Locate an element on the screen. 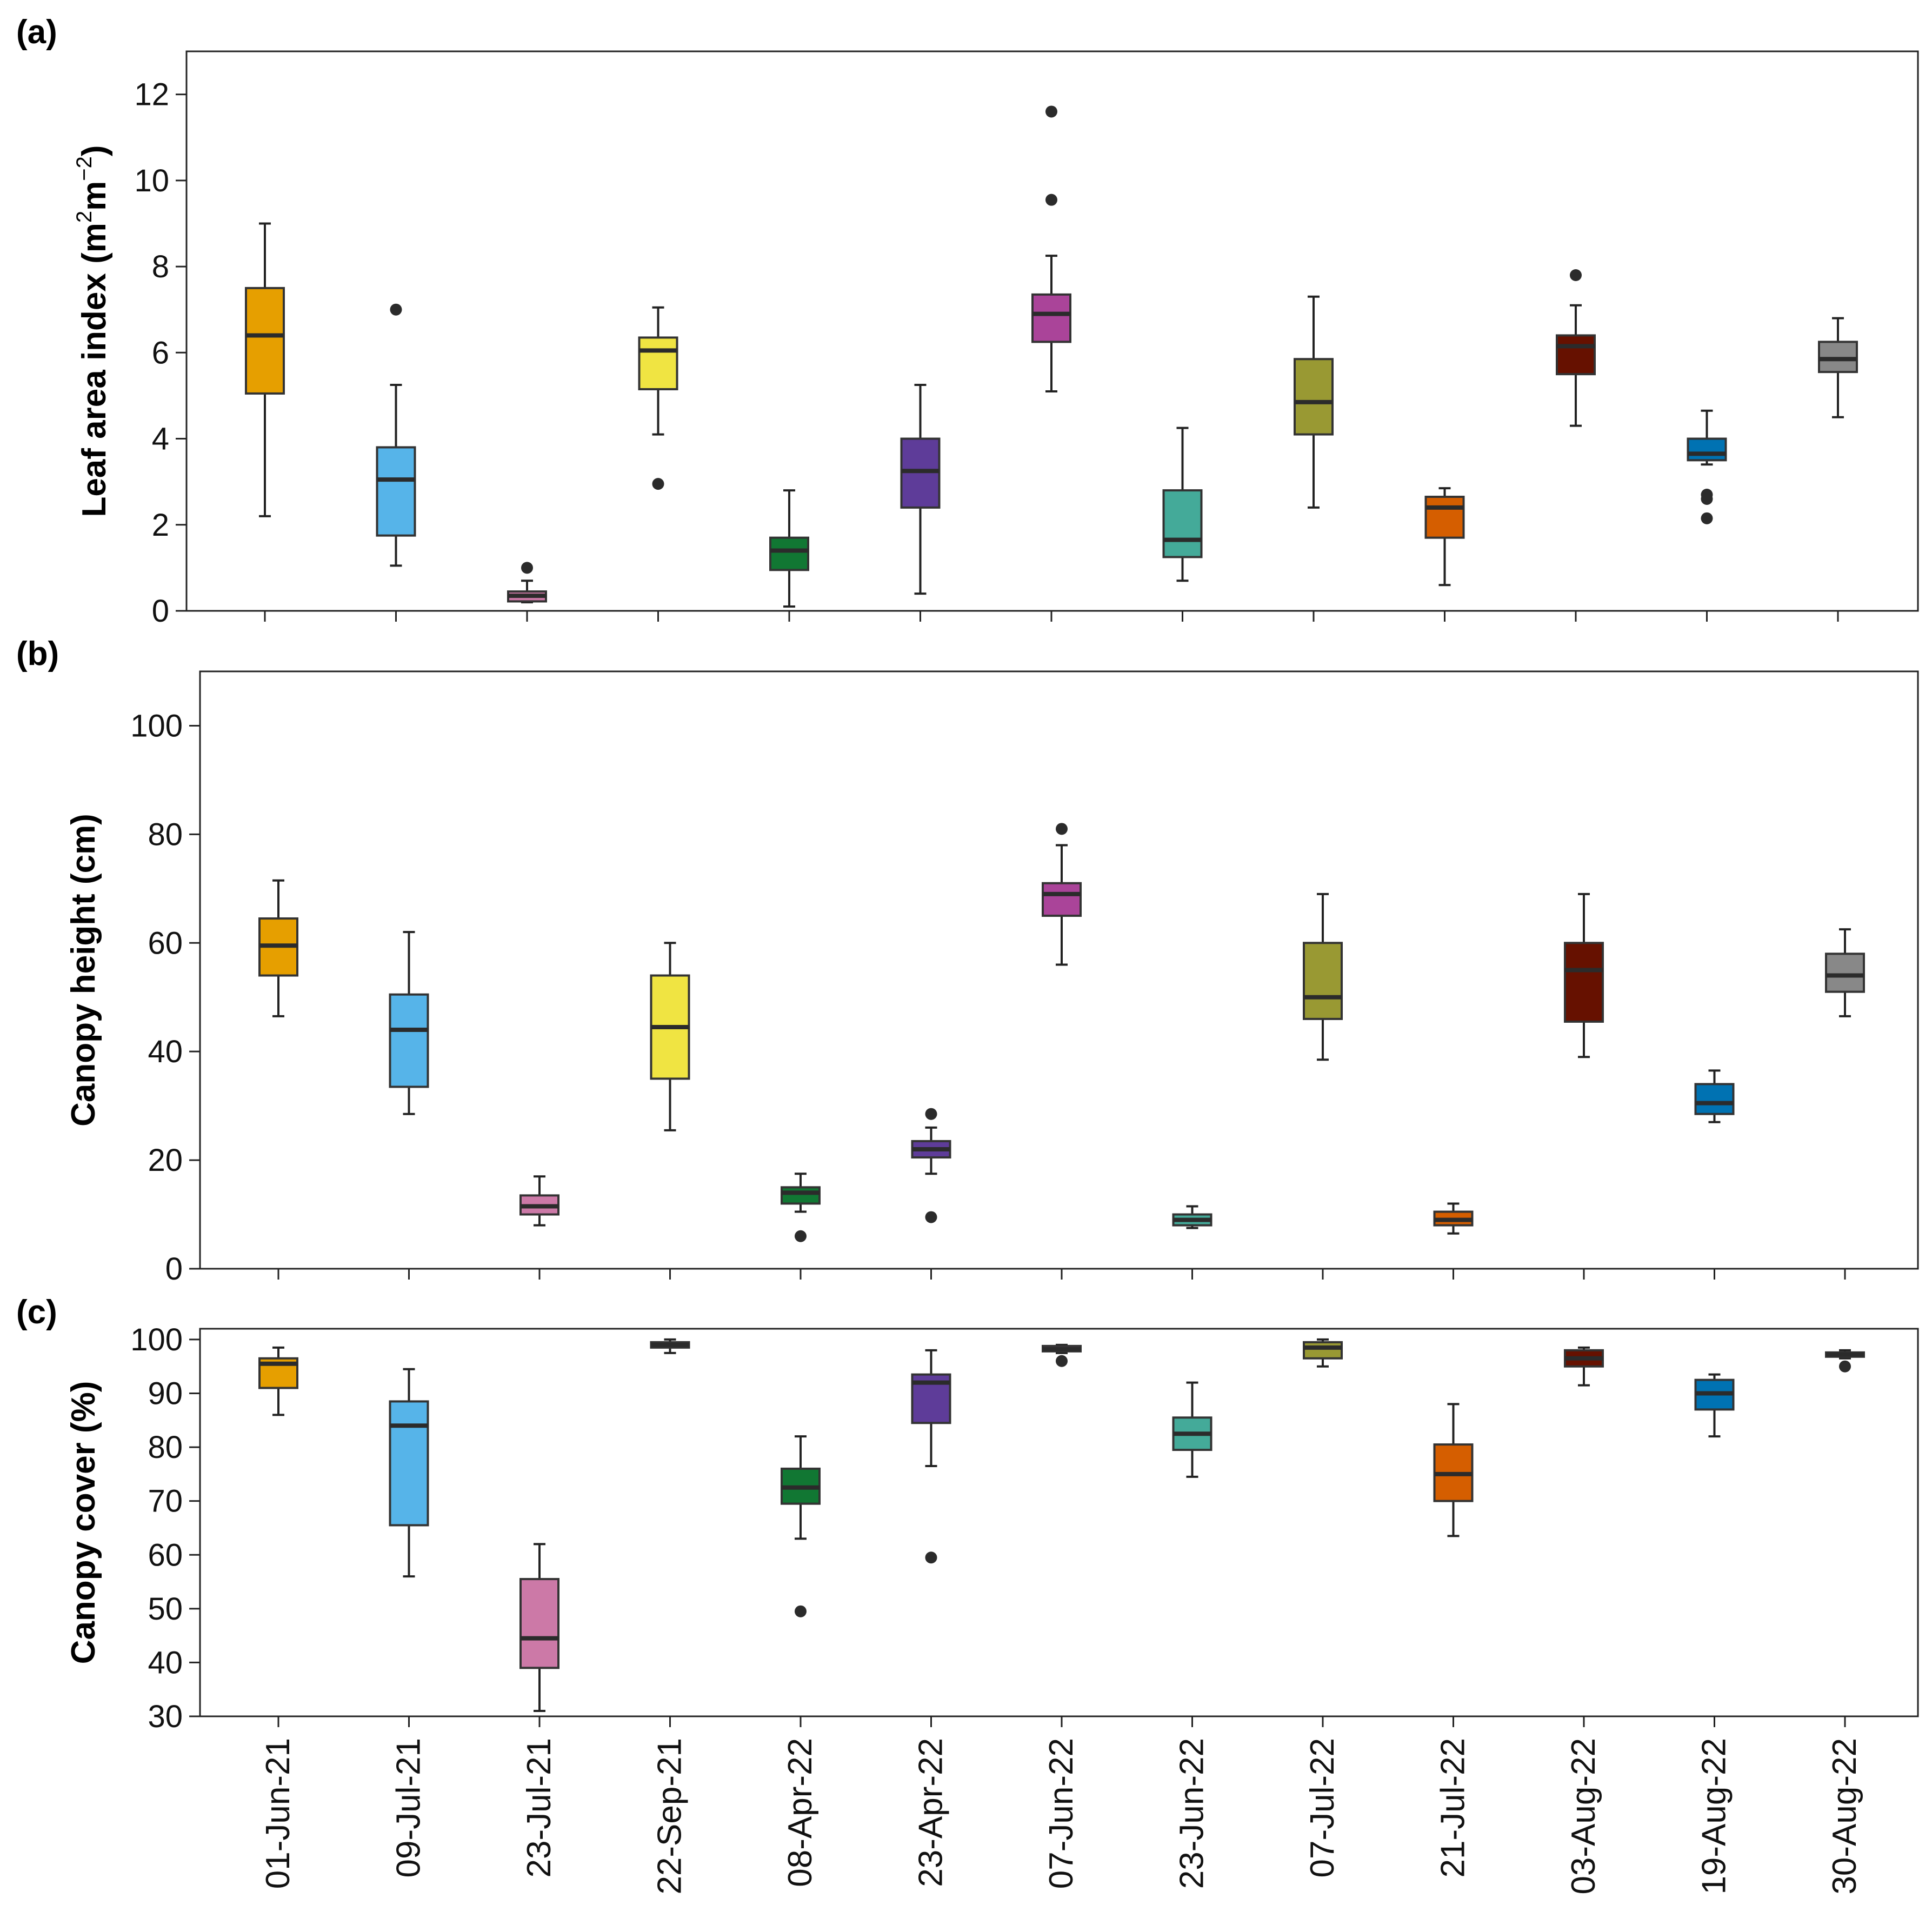 Image resolution: width=1932 pixels, height=1925 pixels. x-tick-label: 23-Jun-22 is located at coordinates (1192, 1813).